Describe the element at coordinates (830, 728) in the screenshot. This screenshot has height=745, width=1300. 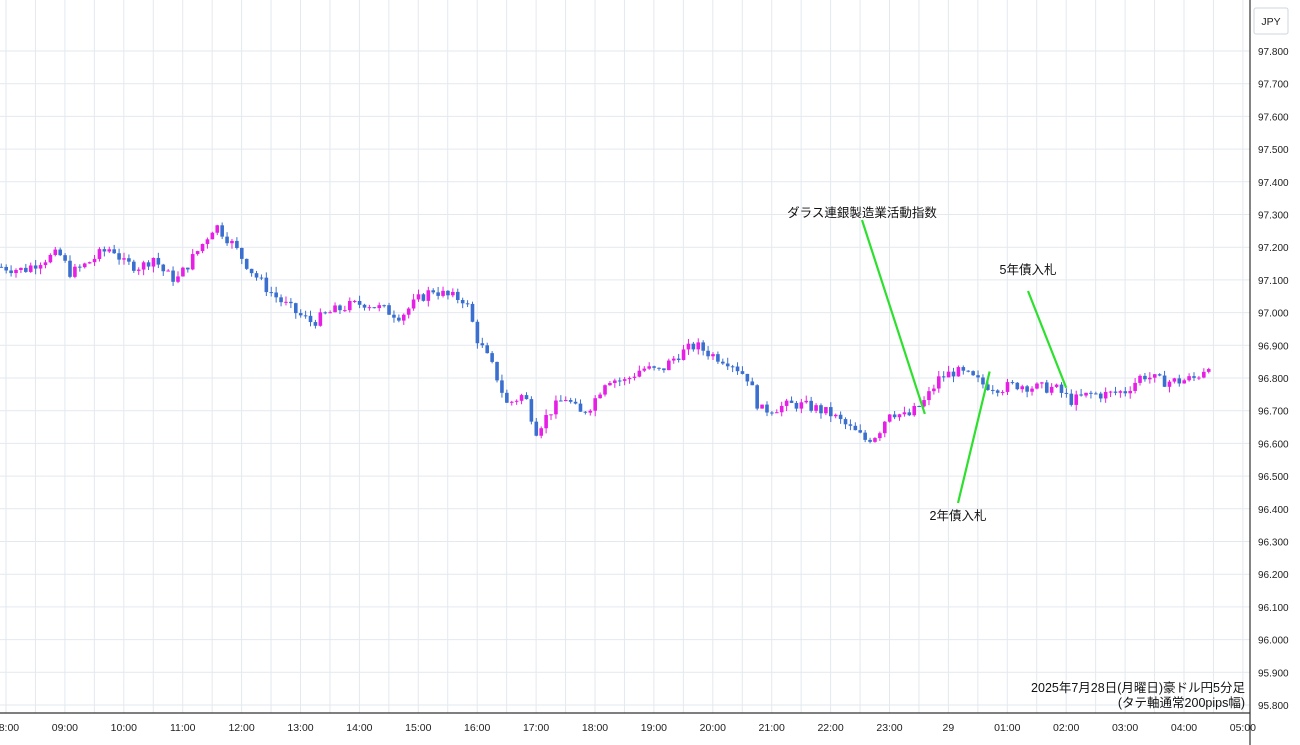
I see `time-tick-label: 22:00` at that location.